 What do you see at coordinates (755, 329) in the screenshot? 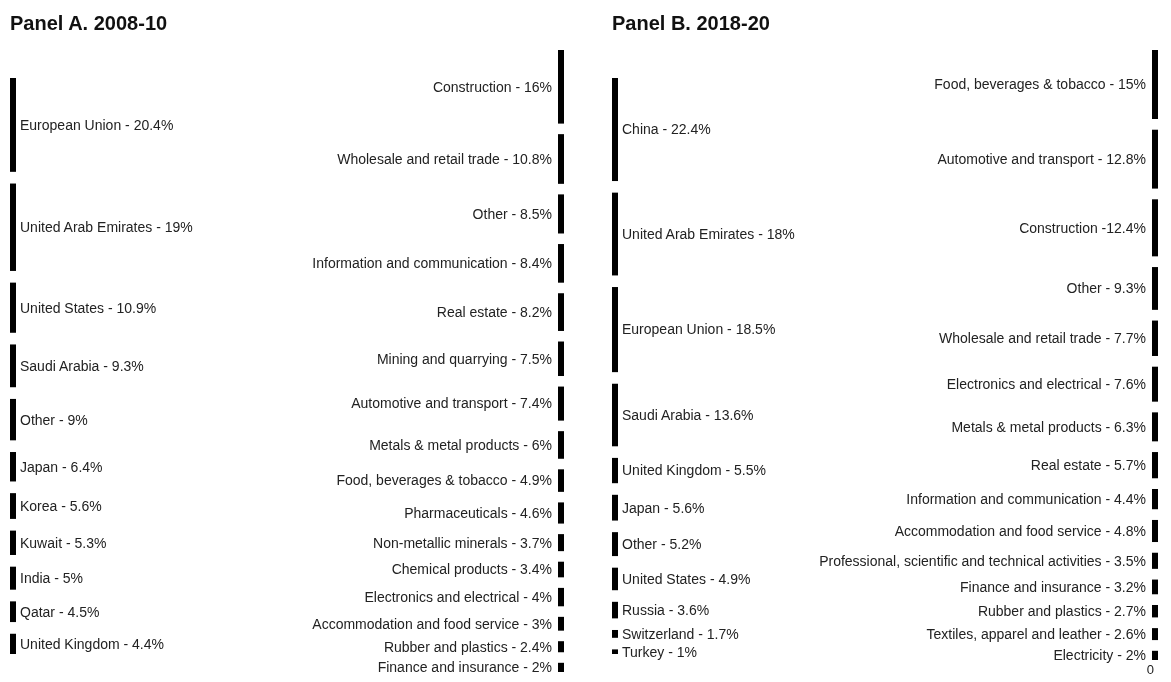
I see `data-label: 18.5%` at bounding box center [755, 329].